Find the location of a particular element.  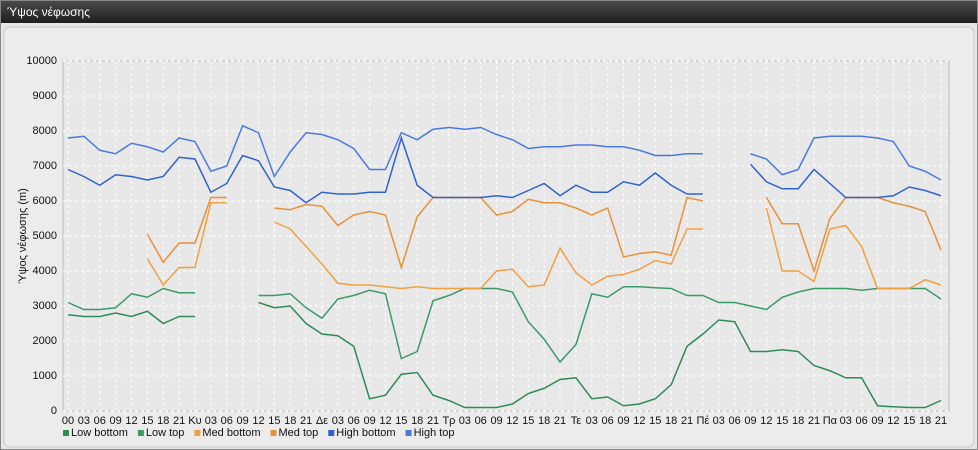

x-tick-label: Κυ is located at coordinates (194, 421).